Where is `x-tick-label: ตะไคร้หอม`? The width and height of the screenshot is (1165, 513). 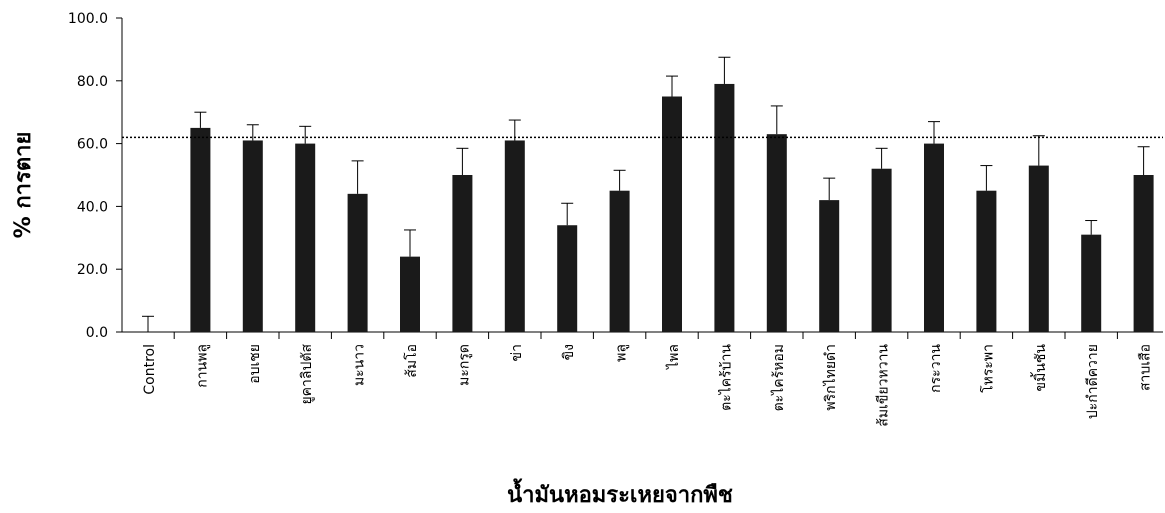
x-tick-label: ตะไคร้หอม is located at coordinates (778, 377).